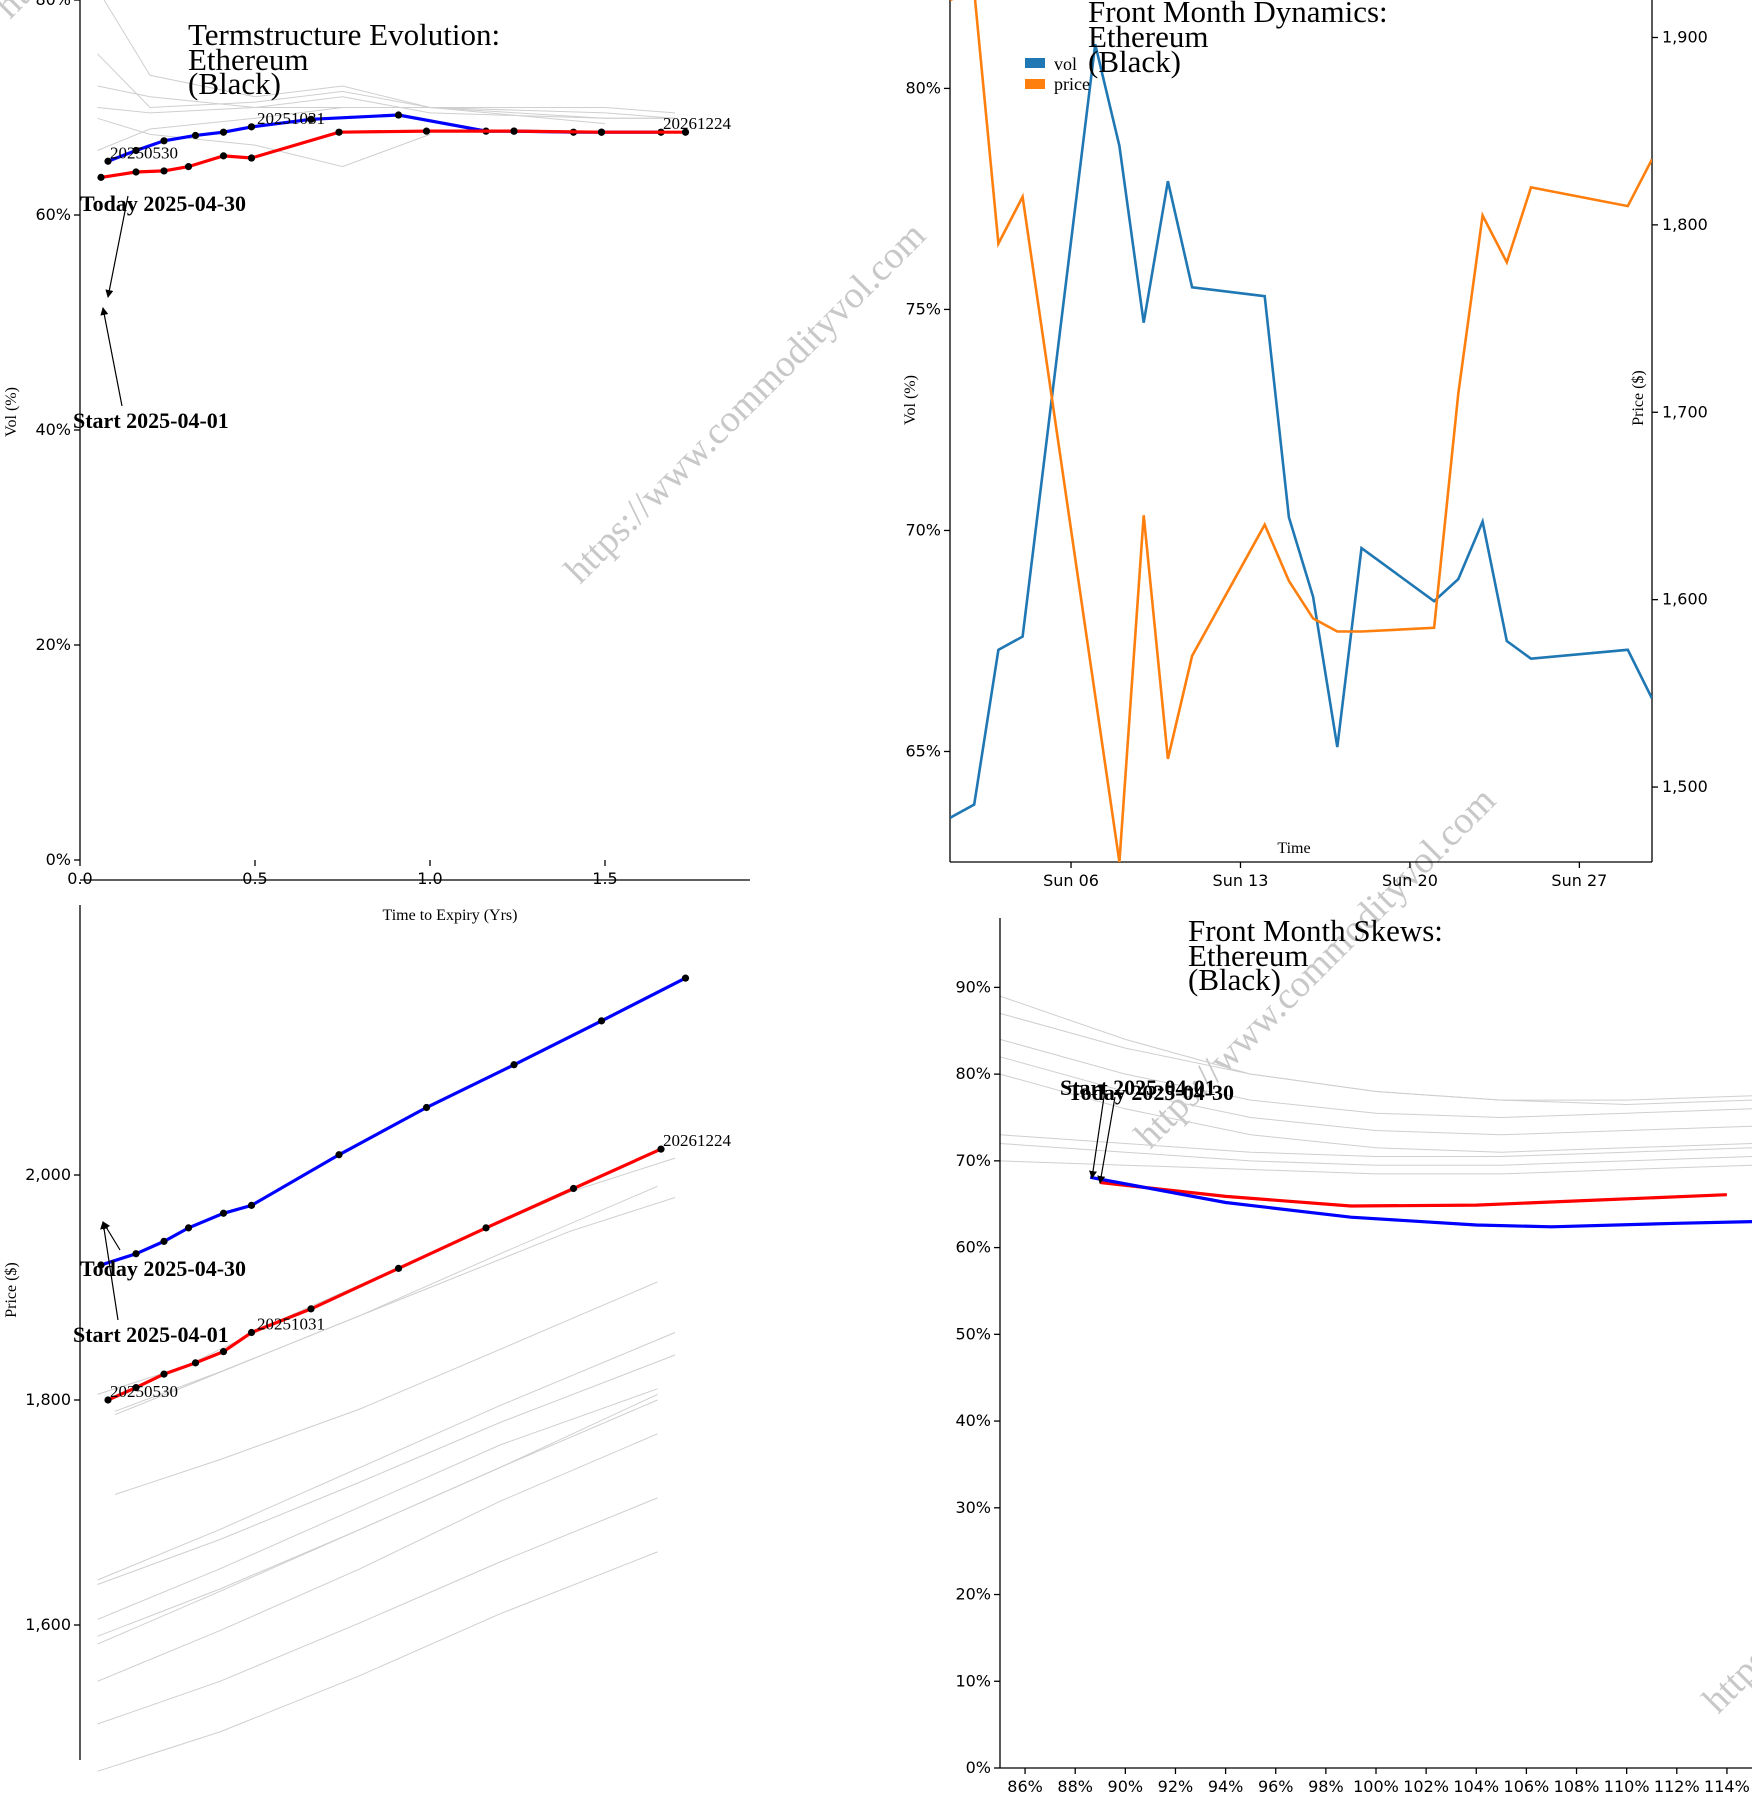 This screenshot has height=1793, width=1752. I want to click on y-tick-label: 90%, so click(973, 986).